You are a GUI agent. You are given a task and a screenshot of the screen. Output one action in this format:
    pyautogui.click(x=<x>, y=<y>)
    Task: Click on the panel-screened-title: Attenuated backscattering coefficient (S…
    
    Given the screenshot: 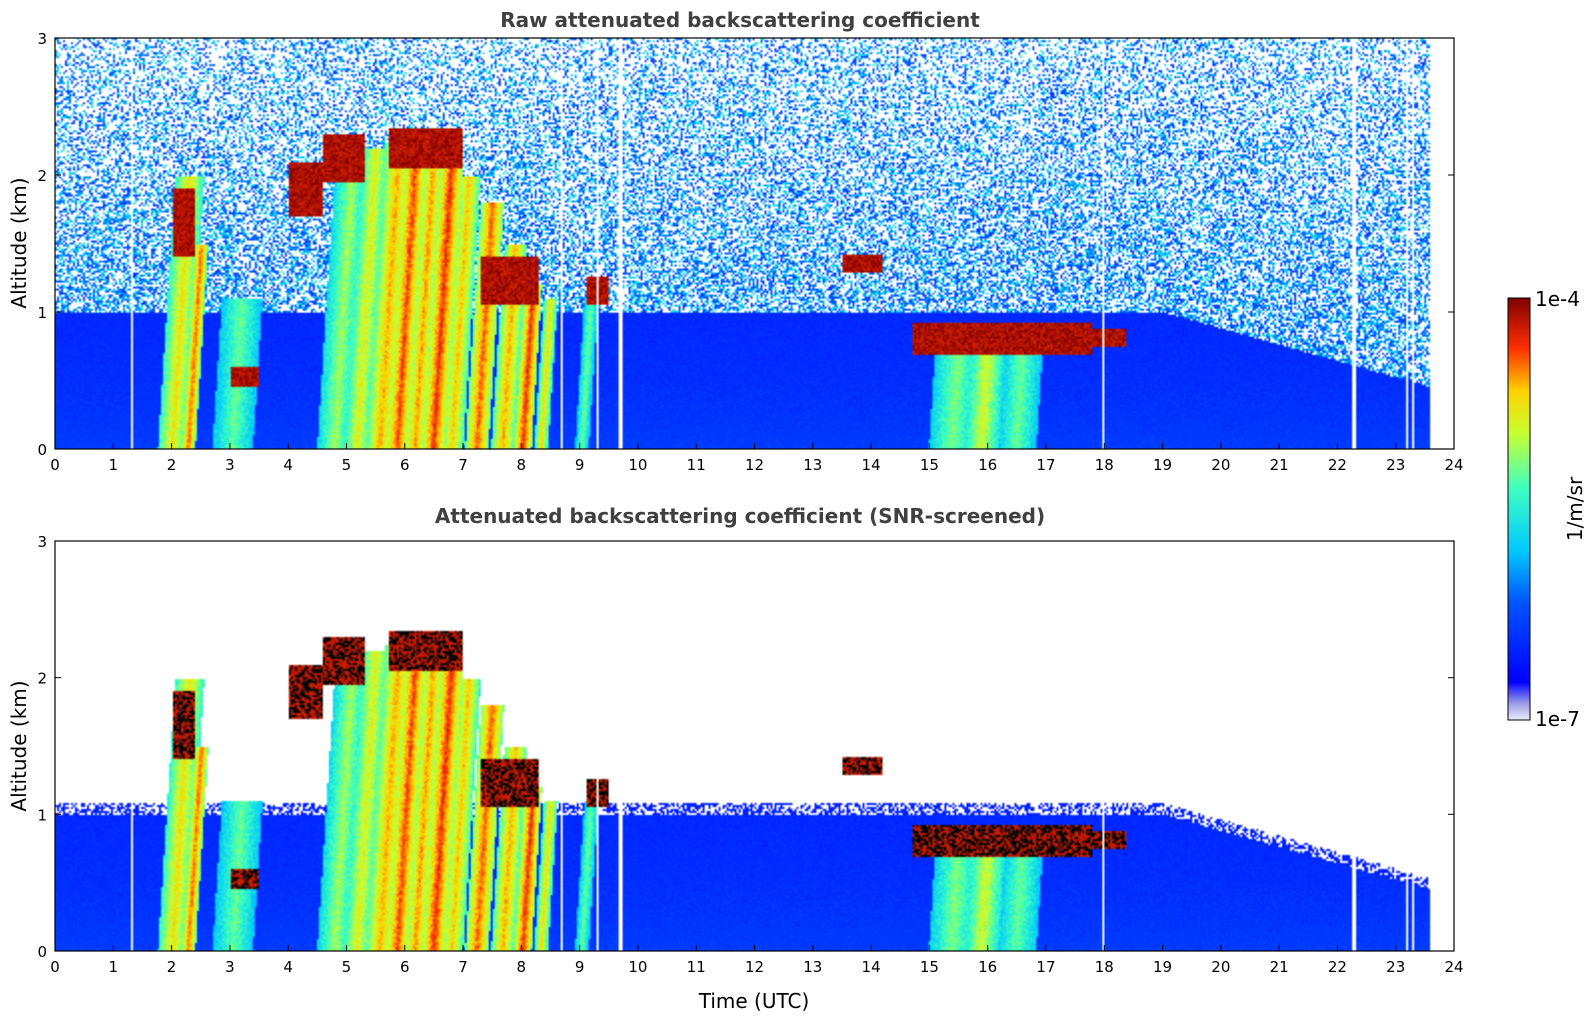 What is the action you would take?
    pyautogui.click(x=740, y=516)
    